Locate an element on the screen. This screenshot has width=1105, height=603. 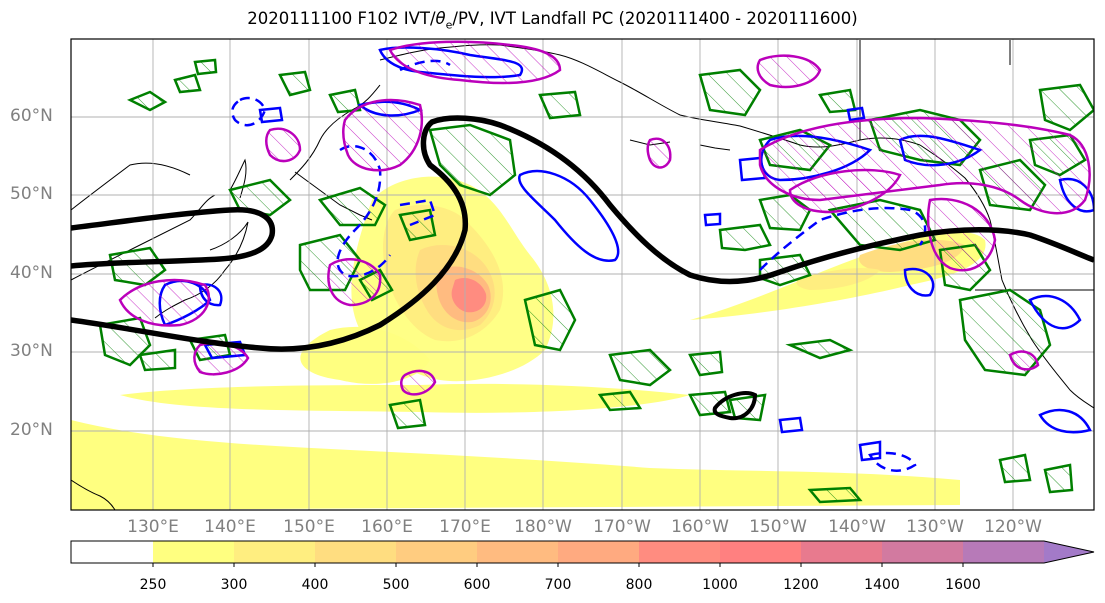
colorbar-tick-label: 250 is located at coordinates (153, 585).